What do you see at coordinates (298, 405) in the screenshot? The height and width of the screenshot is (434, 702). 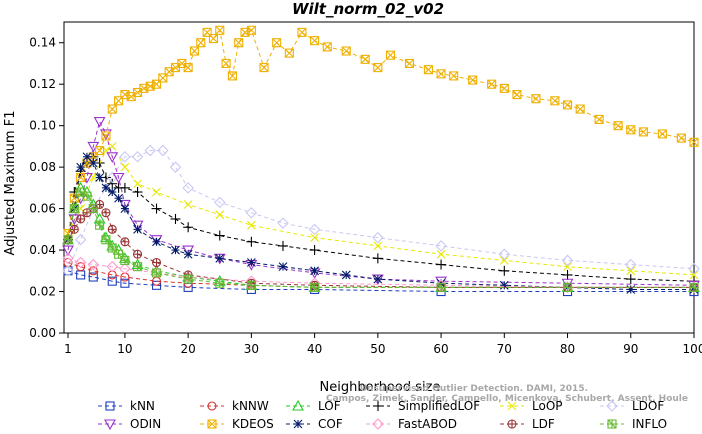 I see `legend-marker-lof` at bounding box center [298, 405].